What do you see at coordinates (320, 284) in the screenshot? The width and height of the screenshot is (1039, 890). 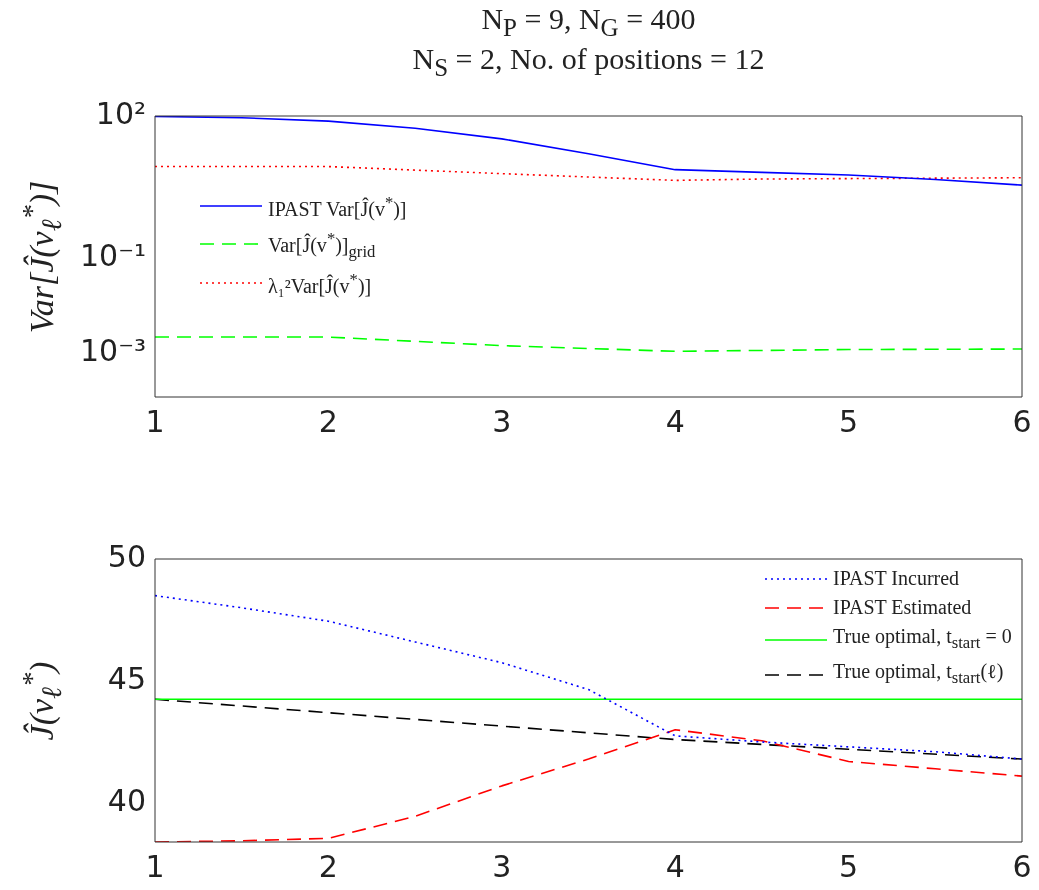 I see `legend-label: λ₁²Var[Ĵ(v$^{*}$)]` at bounding box center [320, 284].